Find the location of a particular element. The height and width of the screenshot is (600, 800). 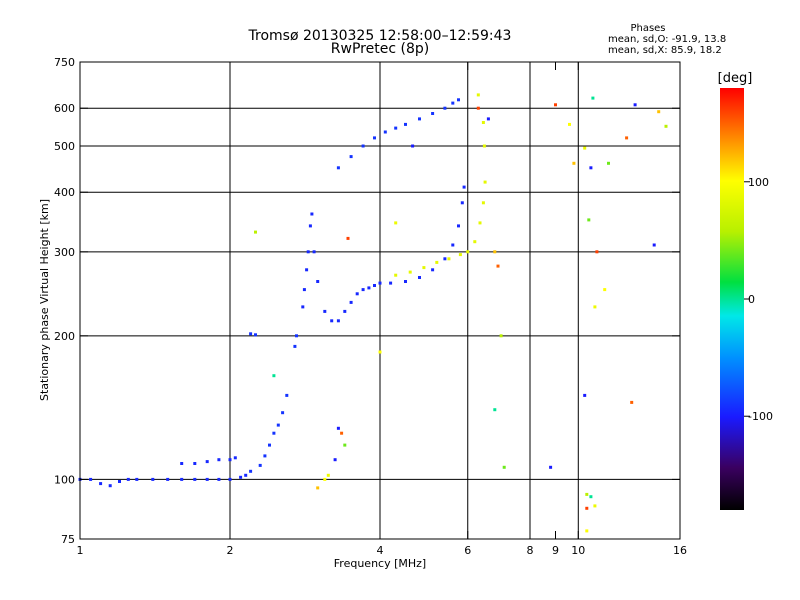

x-tick-label: 6 is located at coordinates (467, 550).